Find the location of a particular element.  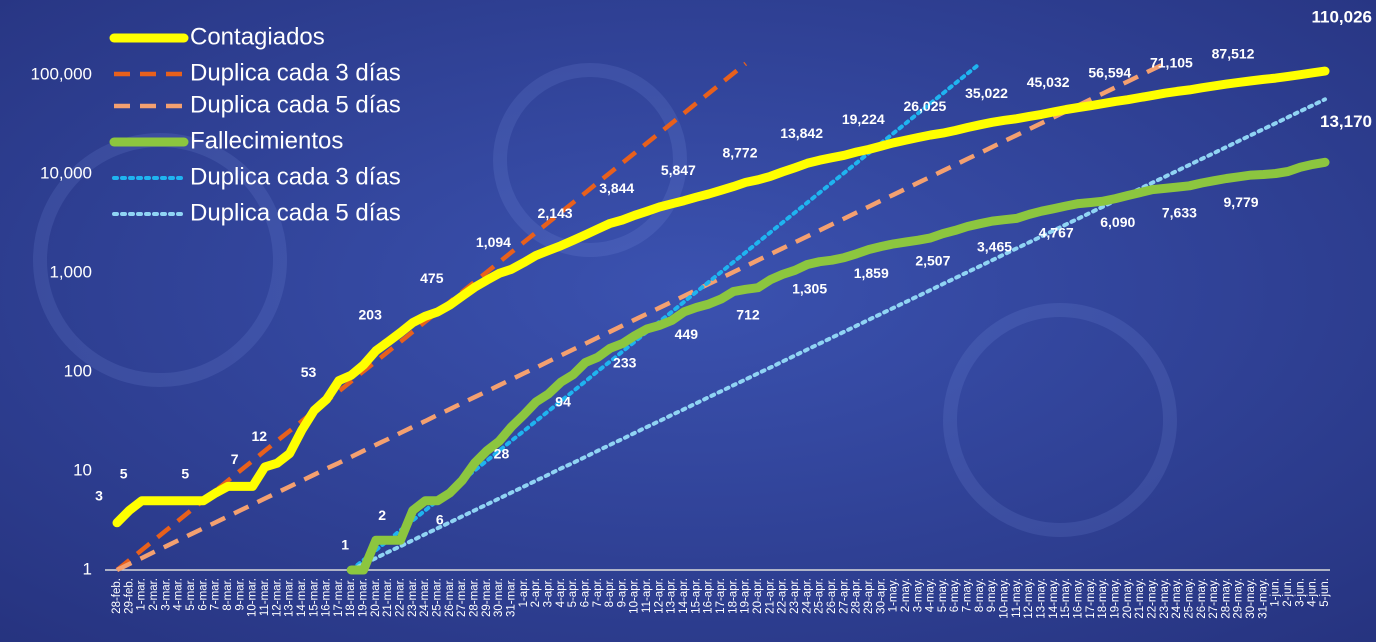

x-tick-label: 1-may. is located at coordinates (894, 595).